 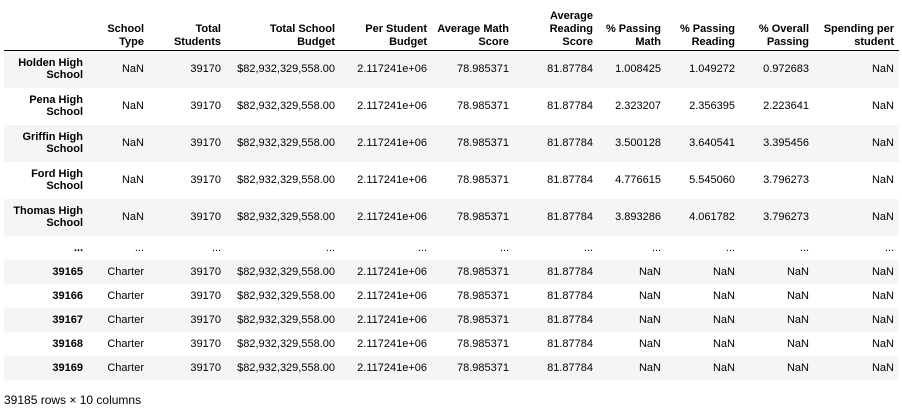 What do you see at coordinates (712, 217) in the screenshot?
I see `table-cell: 4.061782` at bounding box center [712, 217].